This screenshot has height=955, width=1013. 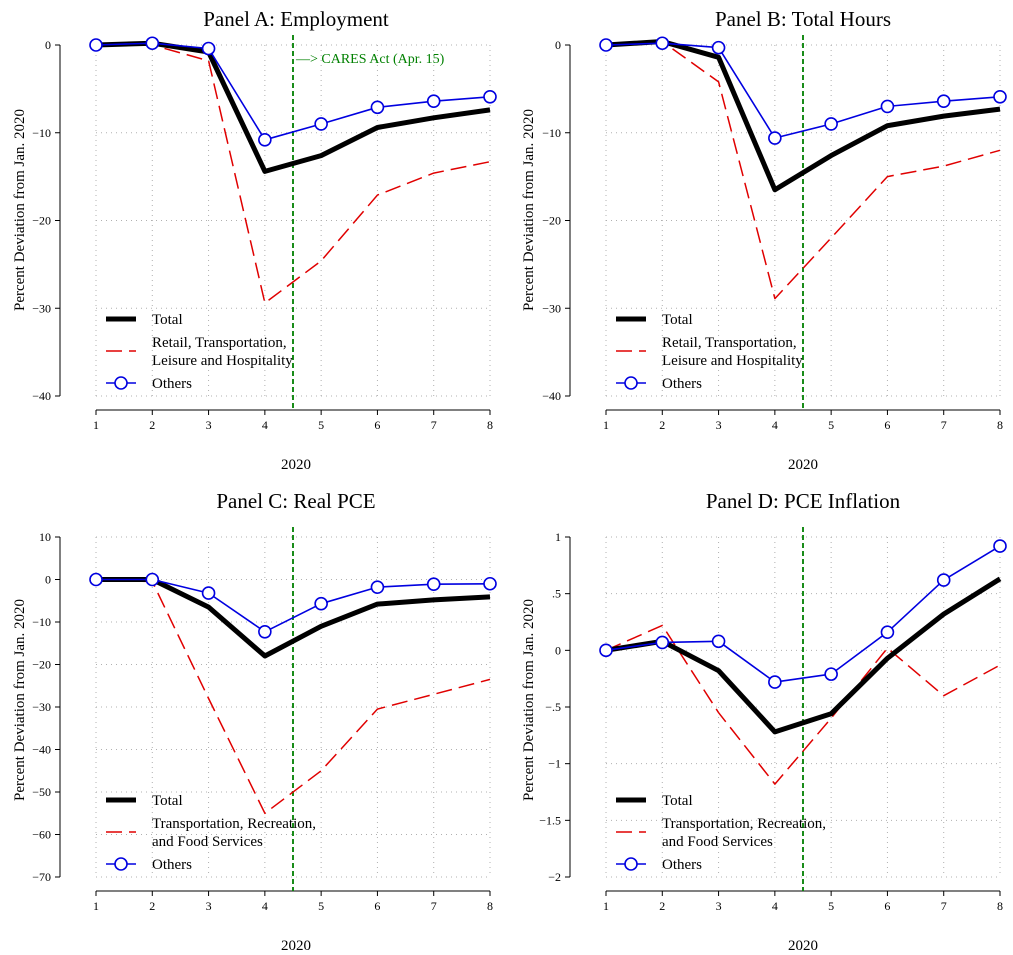 What do you see at coordinates (558, 537) in the screenshot?
I see `y-tick-label: 1` at bounding box center [558, 537].